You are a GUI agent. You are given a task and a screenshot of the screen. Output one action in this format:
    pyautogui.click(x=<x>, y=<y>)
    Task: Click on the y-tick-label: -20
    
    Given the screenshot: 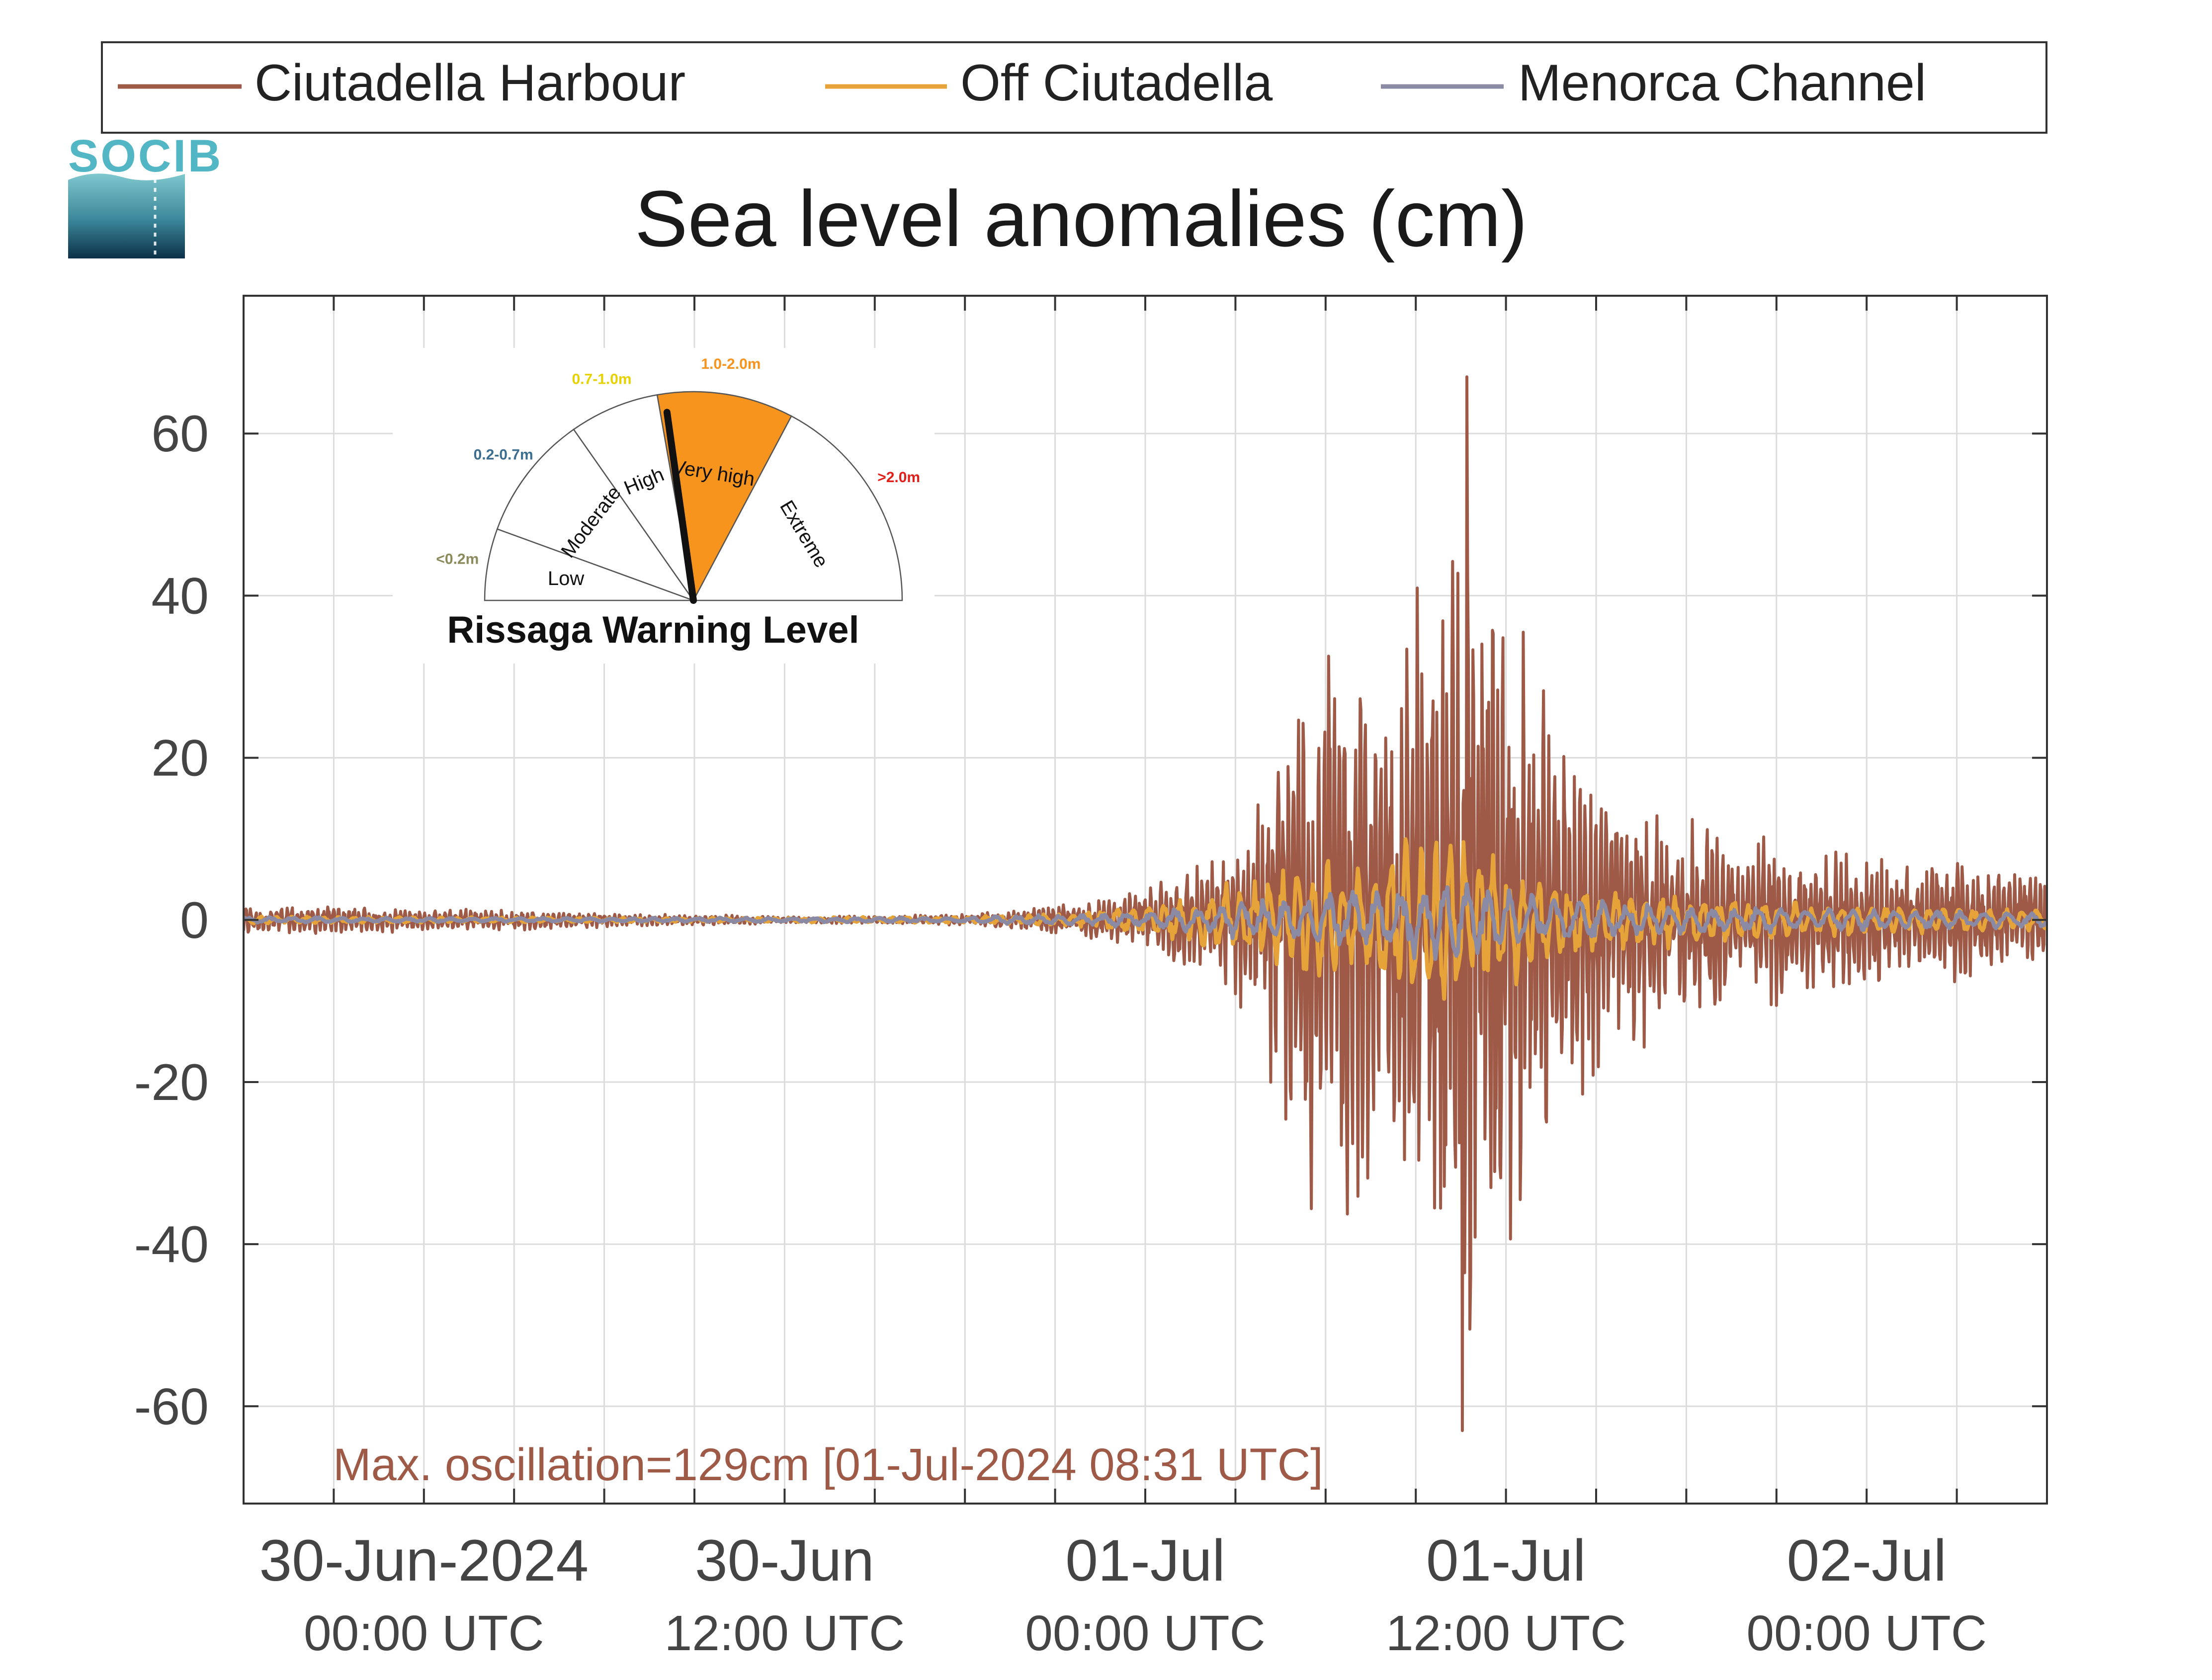 What is the action you would take?
    pyautogui.click(x=171, y=1082)
    